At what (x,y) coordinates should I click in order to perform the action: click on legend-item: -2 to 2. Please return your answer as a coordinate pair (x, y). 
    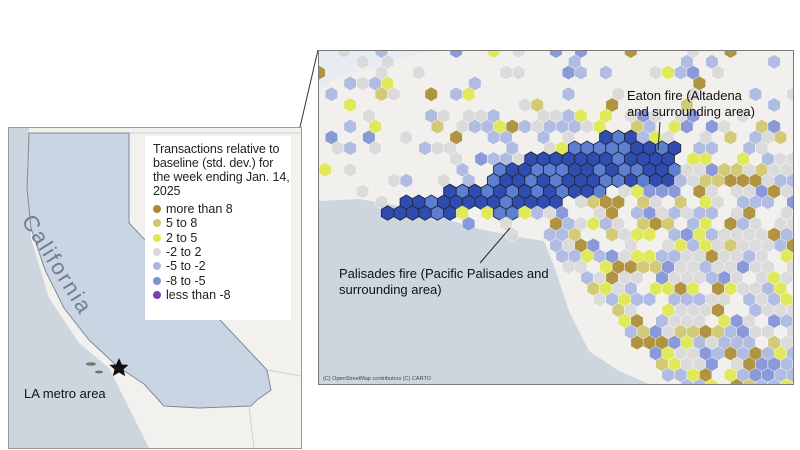
    Looking at the image, I should click on (222, 252).